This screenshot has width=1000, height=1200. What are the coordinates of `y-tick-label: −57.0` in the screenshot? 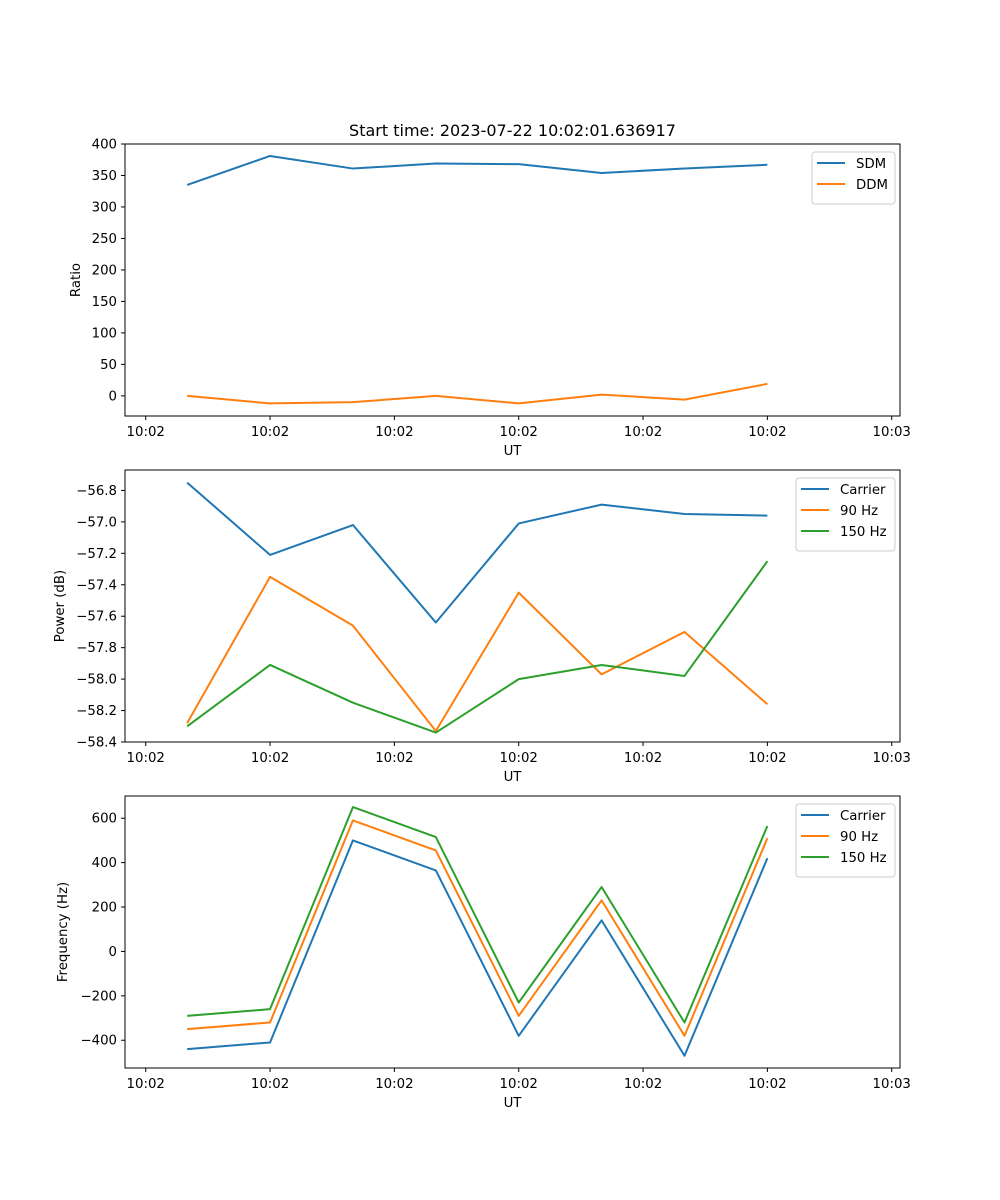 It's located at (96, 522).